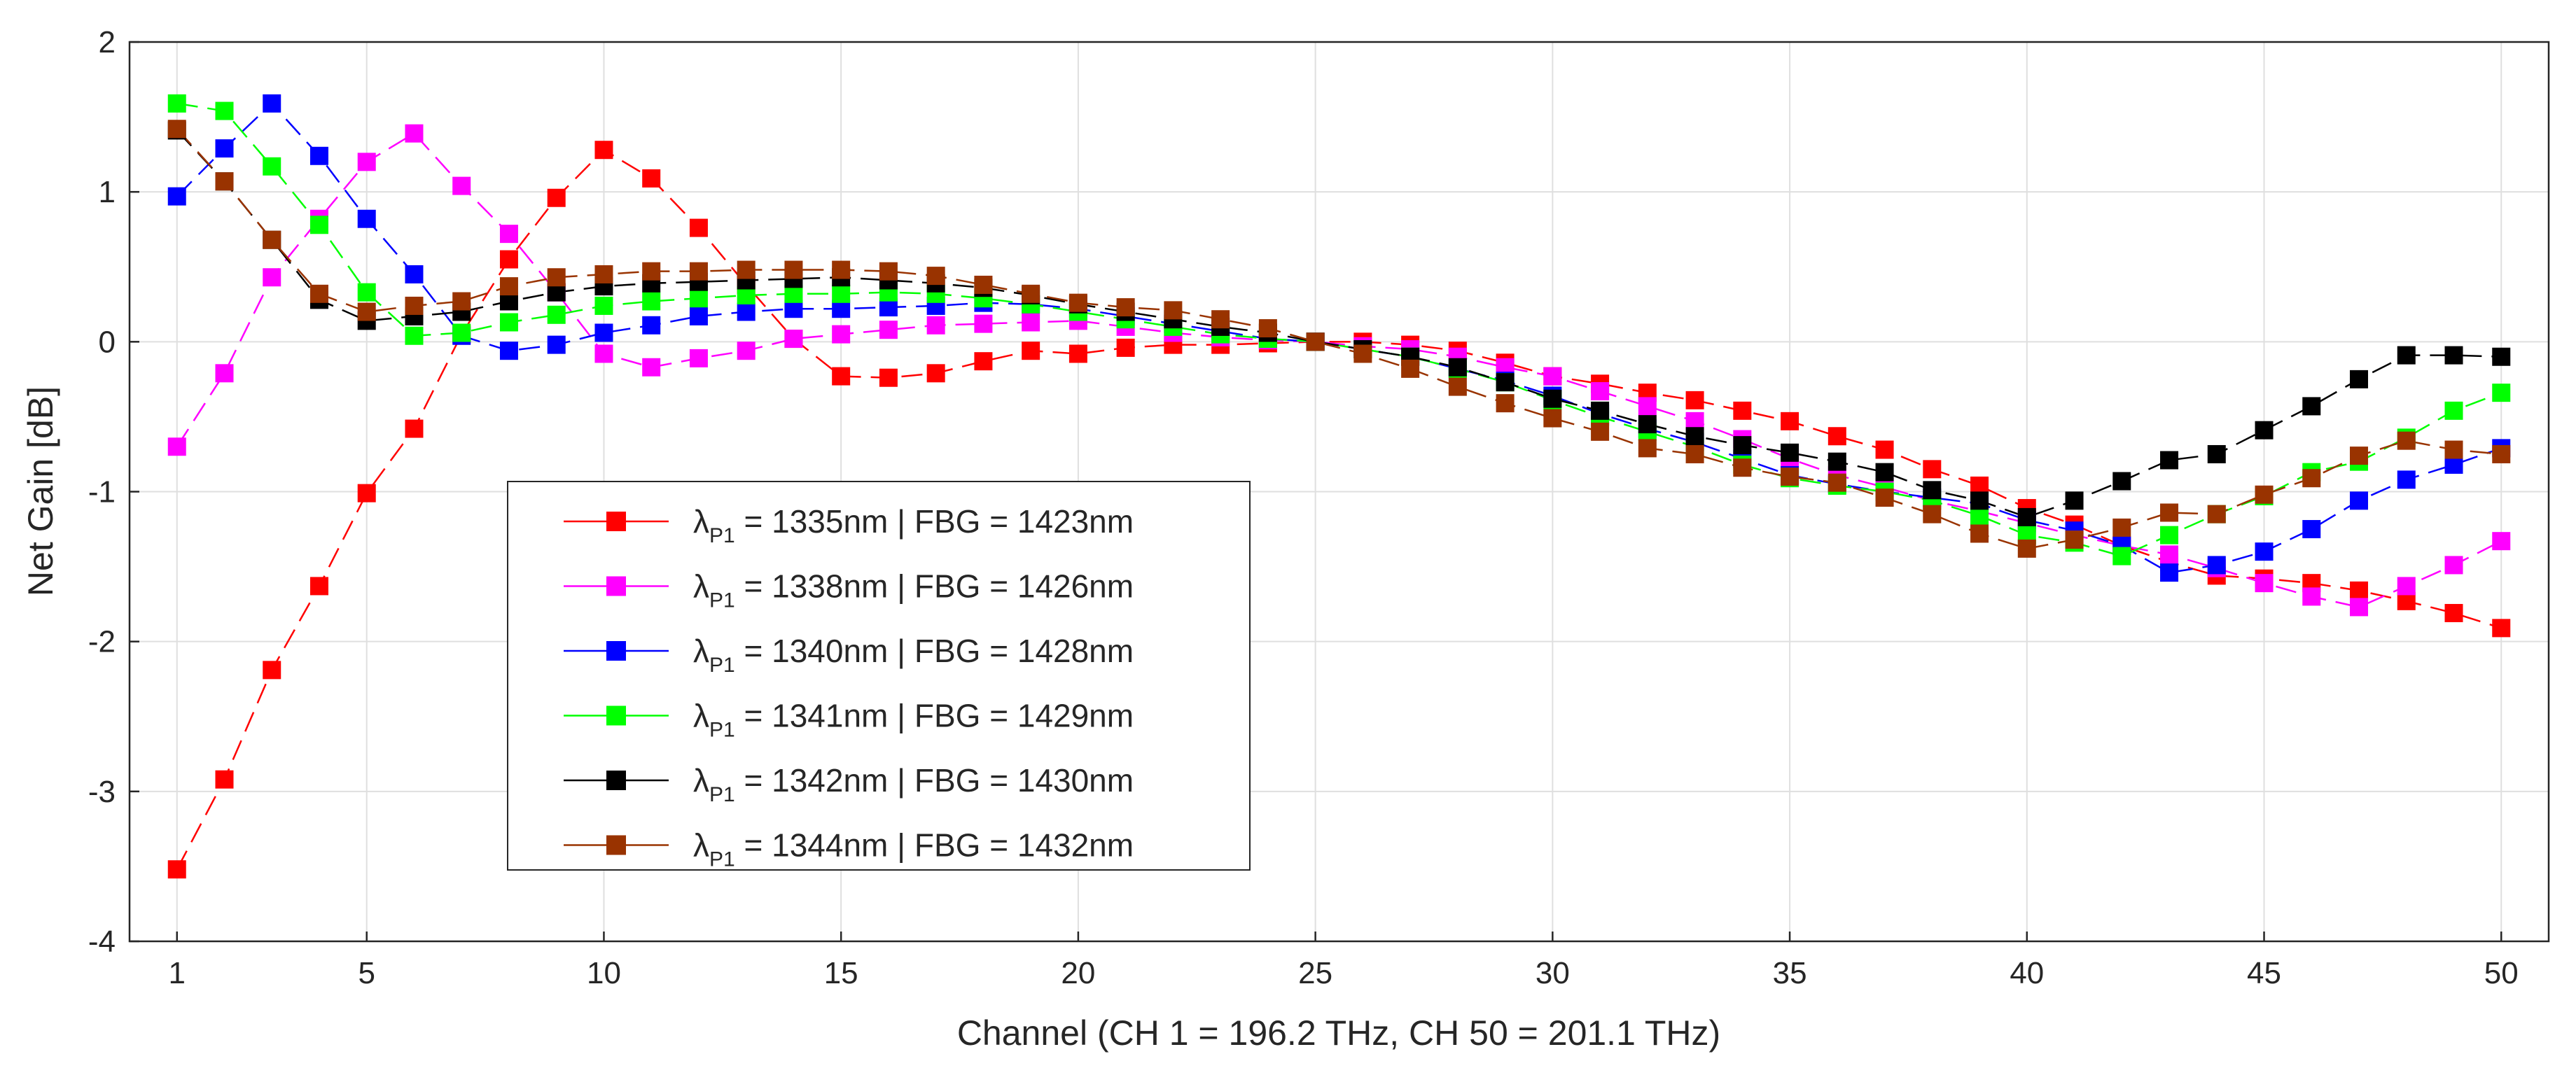 The image size is (2576, 1075). What do you see at coordinates (1647, 448) in the screenshot?
I see `data-point-s6-ch32` at bounding box center [1647, 448].